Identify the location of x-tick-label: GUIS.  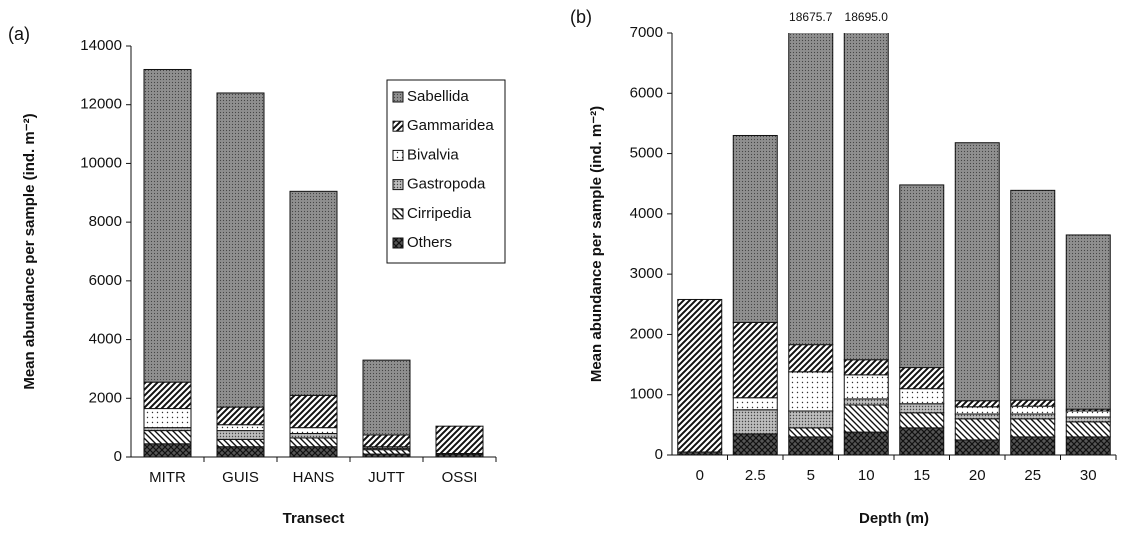
(240, 477).